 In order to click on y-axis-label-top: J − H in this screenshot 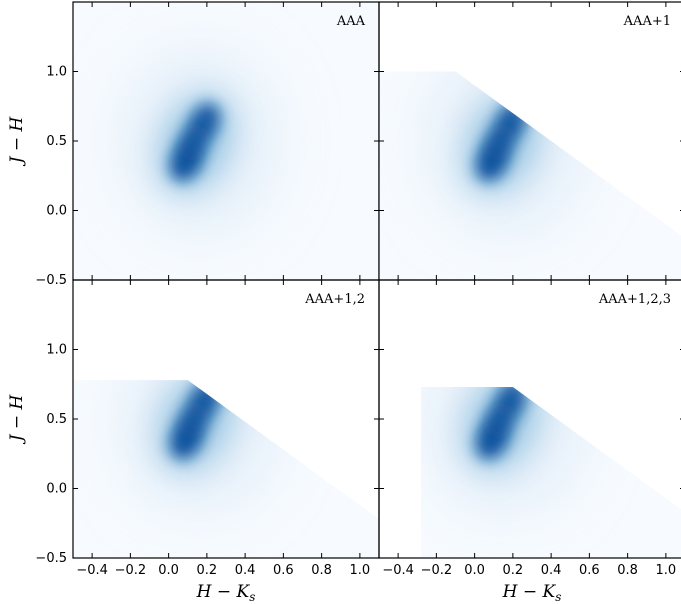, I will do `click(17, 140)`.